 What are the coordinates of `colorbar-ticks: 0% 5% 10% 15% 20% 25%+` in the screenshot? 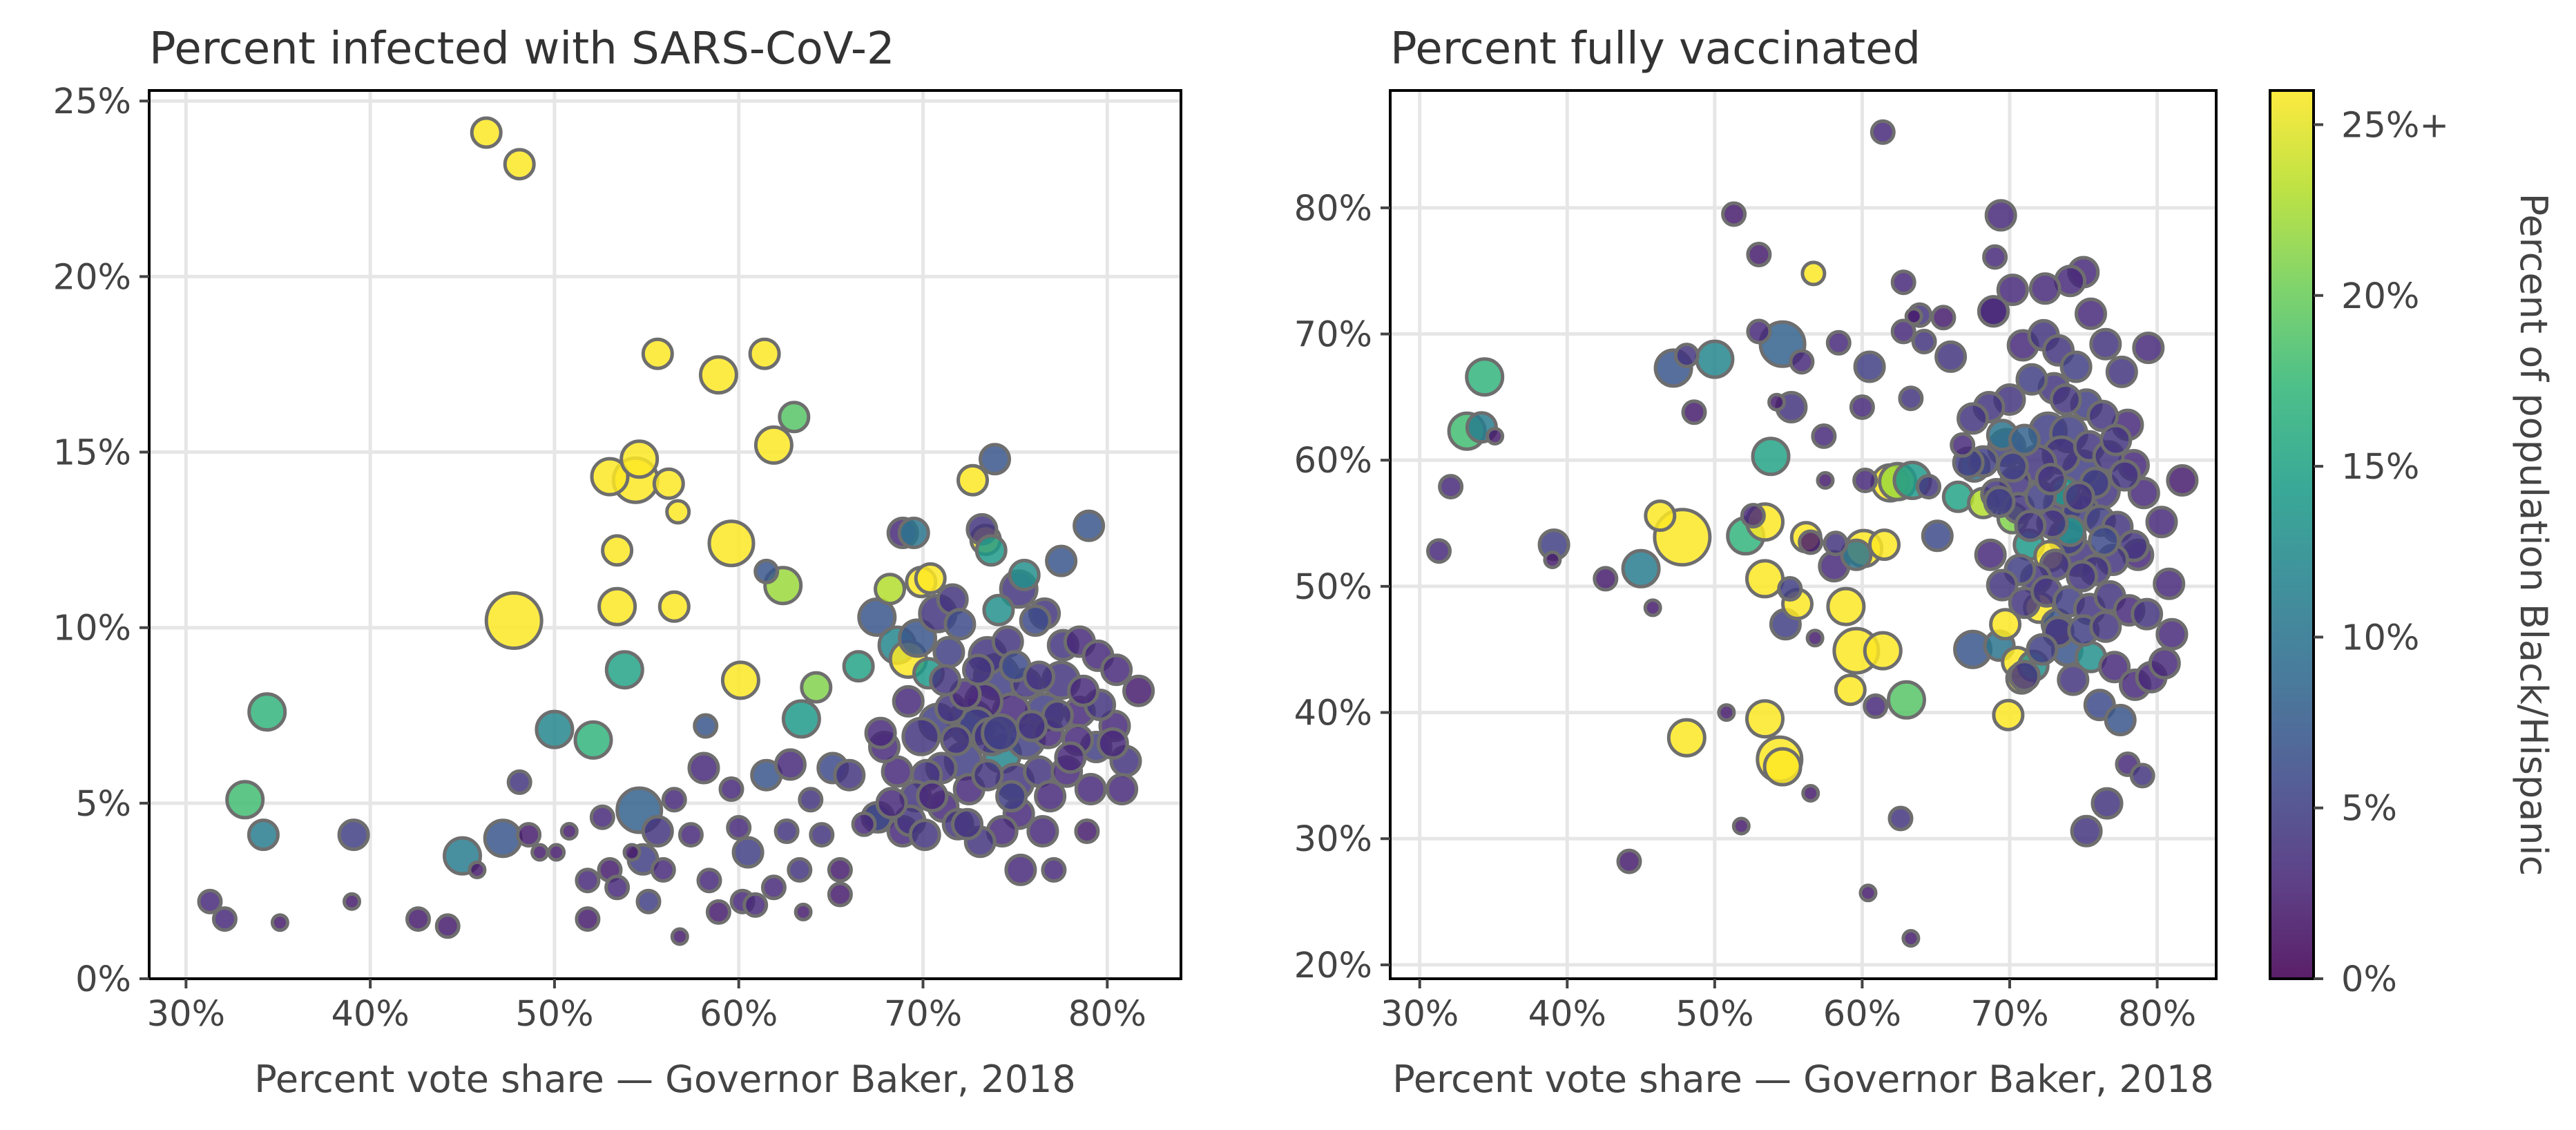 It's located at (2381, 552).